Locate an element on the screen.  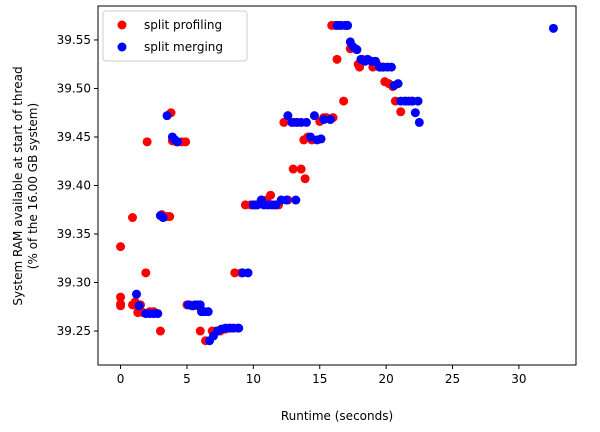
legend: split profiling split merging is located at coordinates (175, 36).